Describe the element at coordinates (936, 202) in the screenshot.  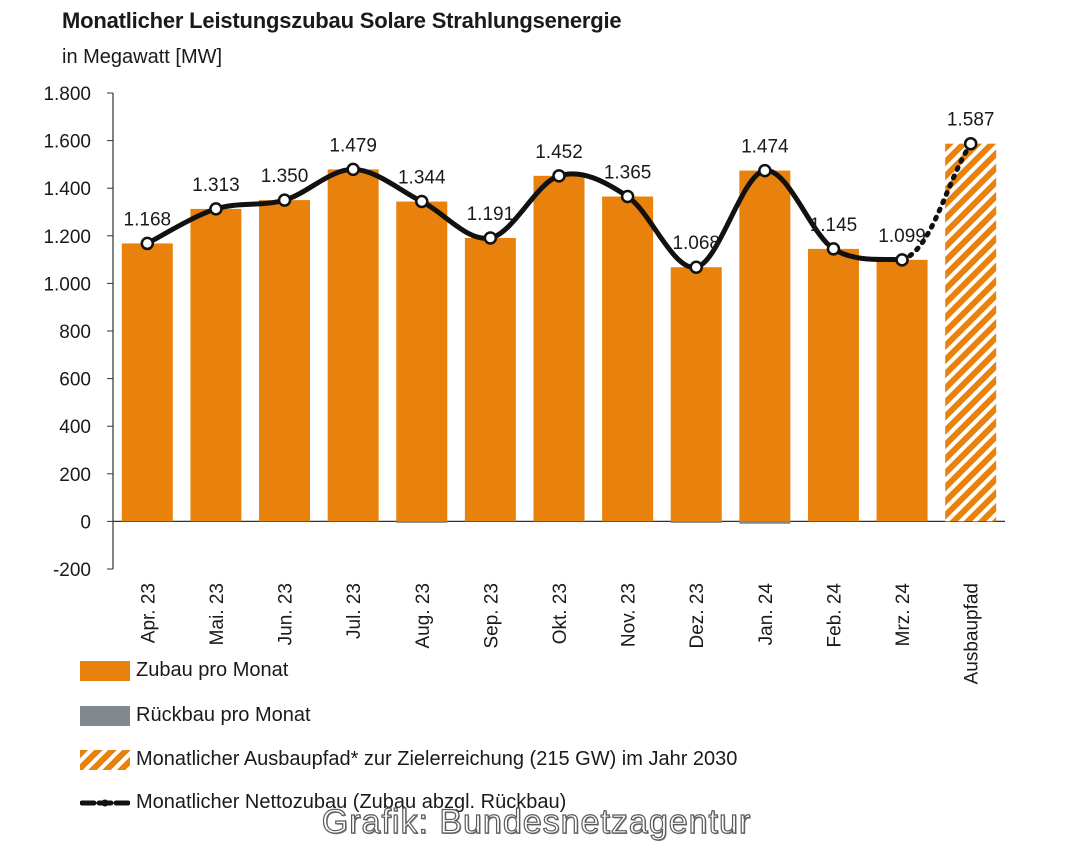
I see `line-projection` at that location.